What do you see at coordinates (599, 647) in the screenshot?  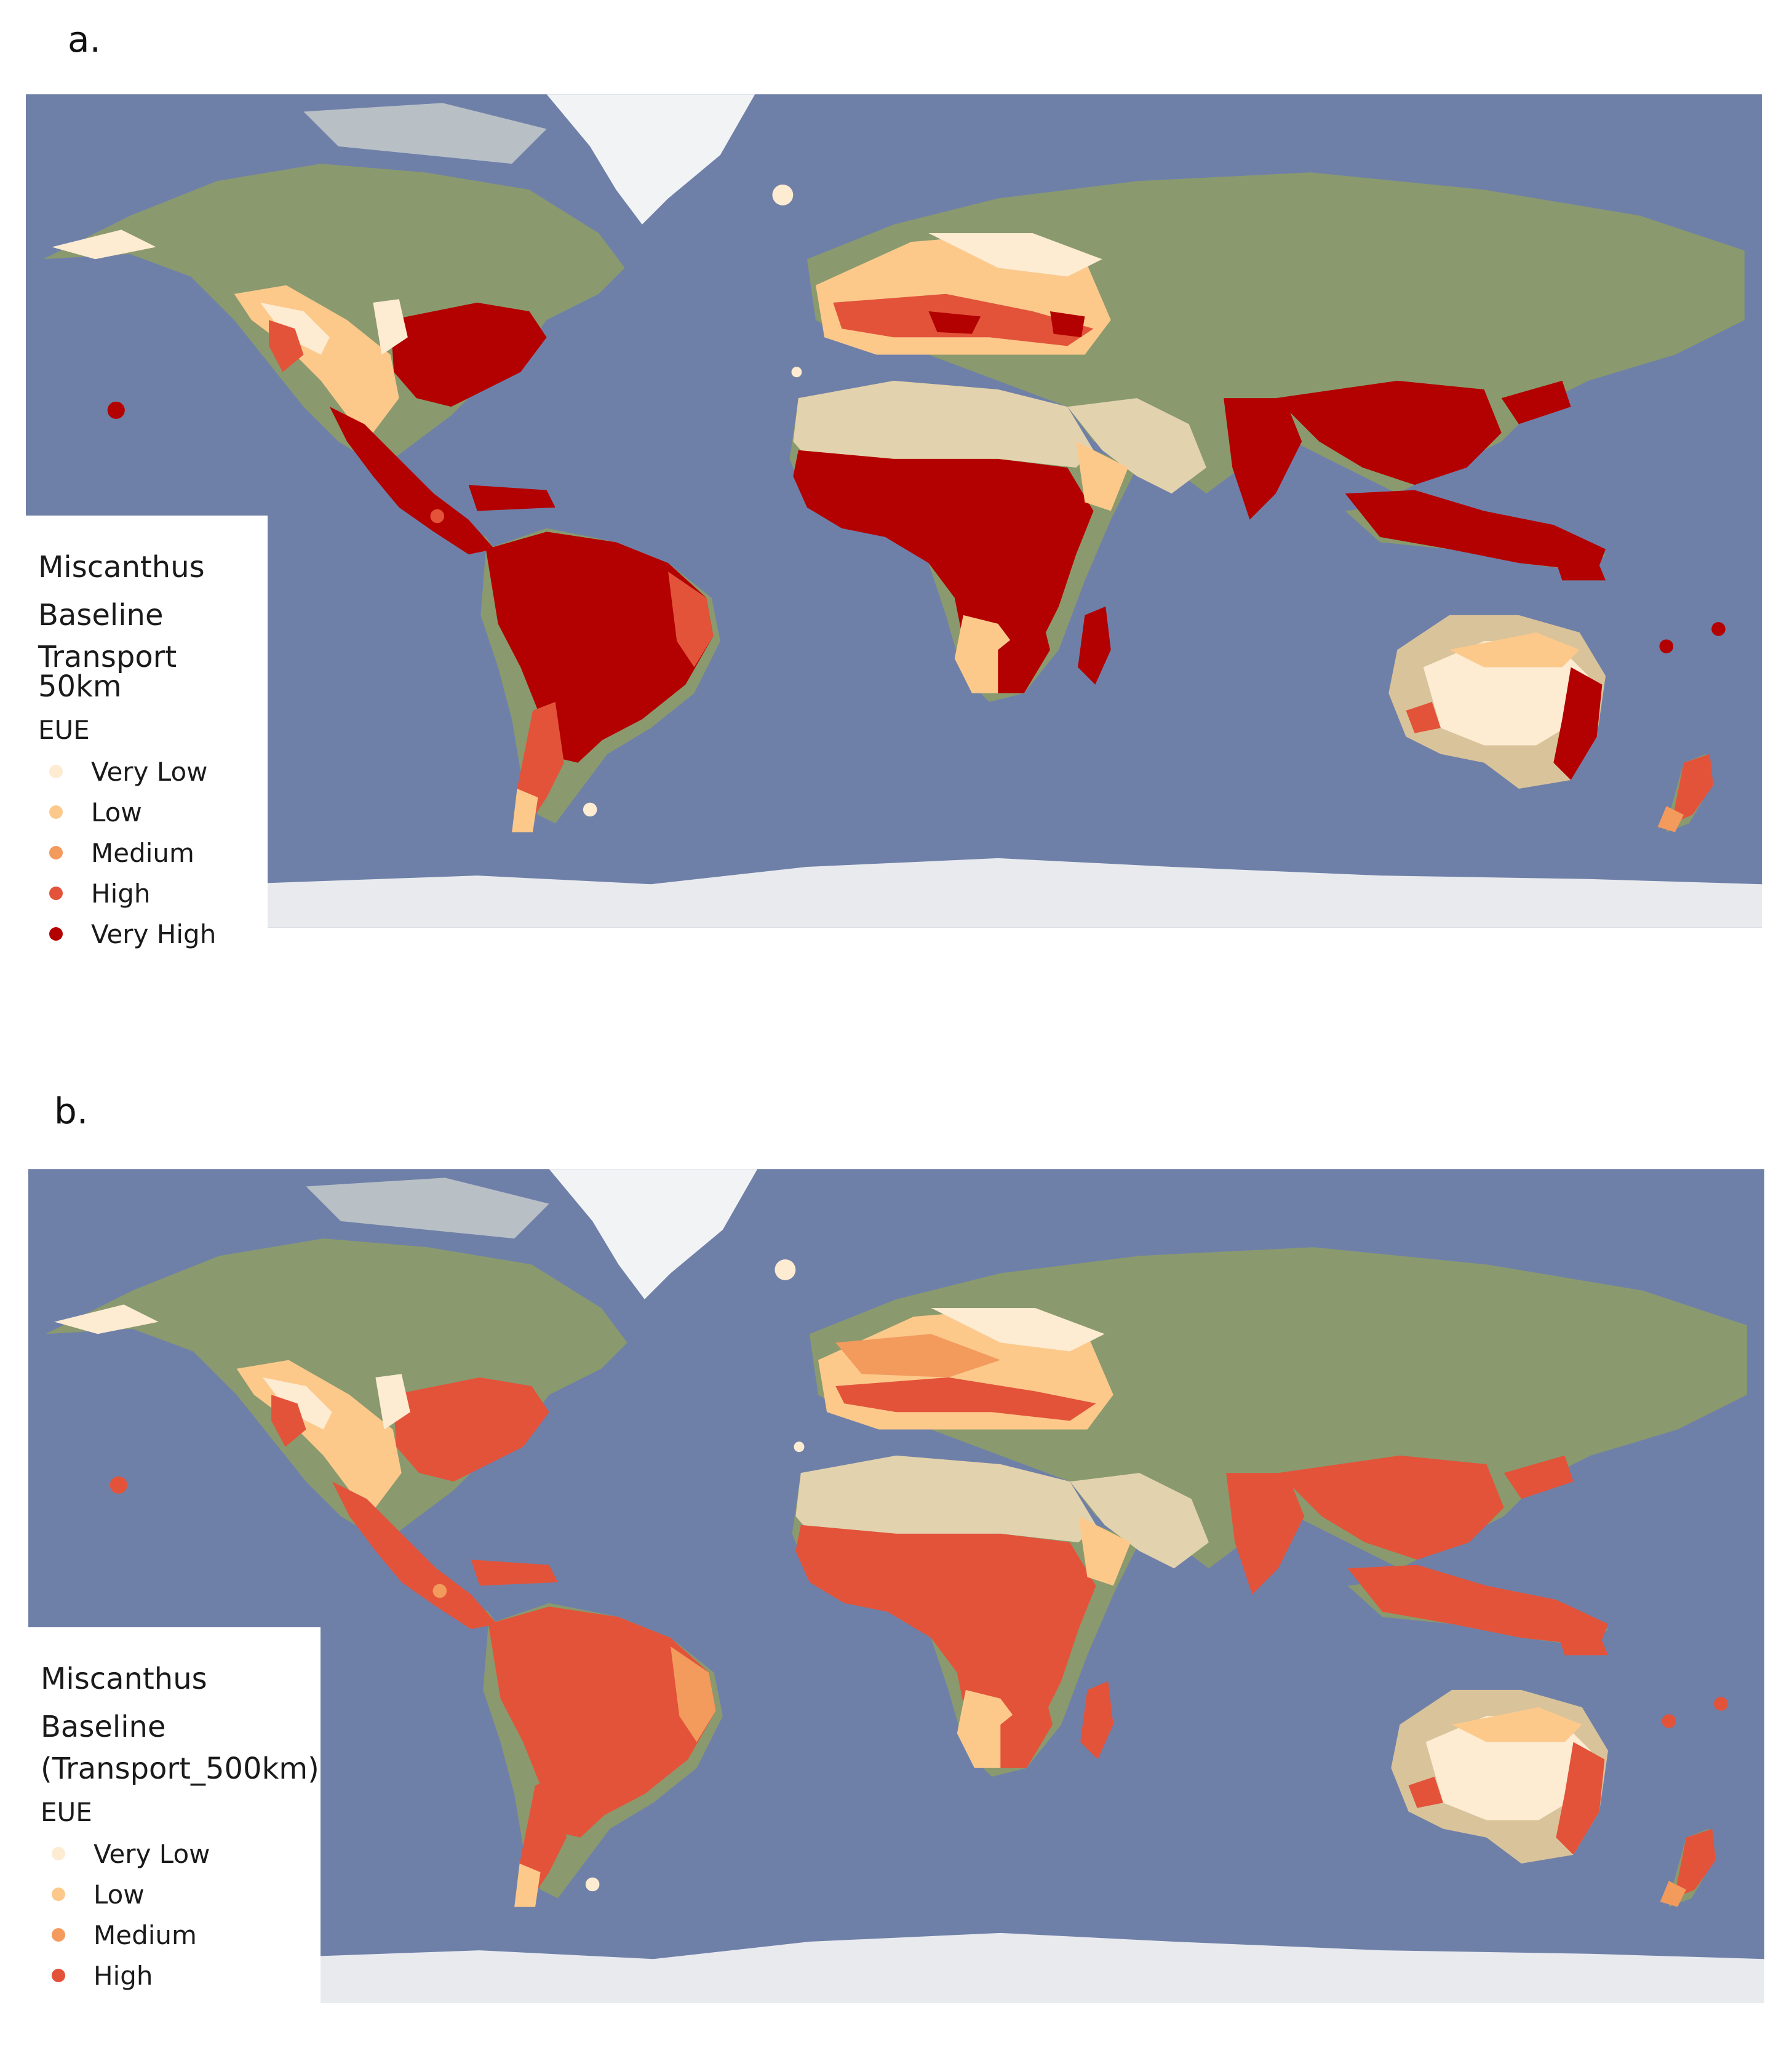 I see `zone-south-america-vh` at bounding box center [599, 647].